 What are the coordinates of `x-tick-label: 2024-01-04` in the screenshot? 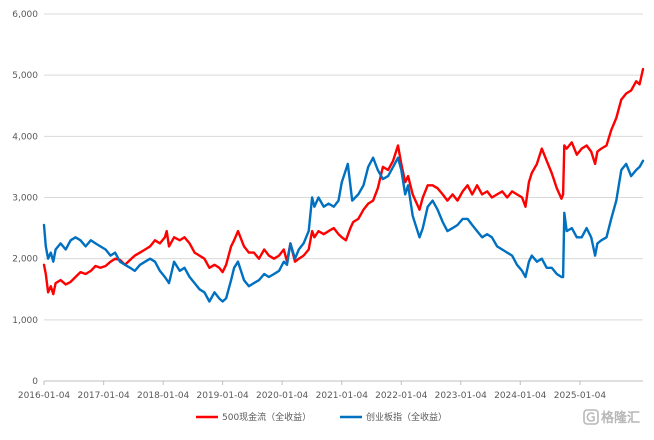 It's located at (520, 396).